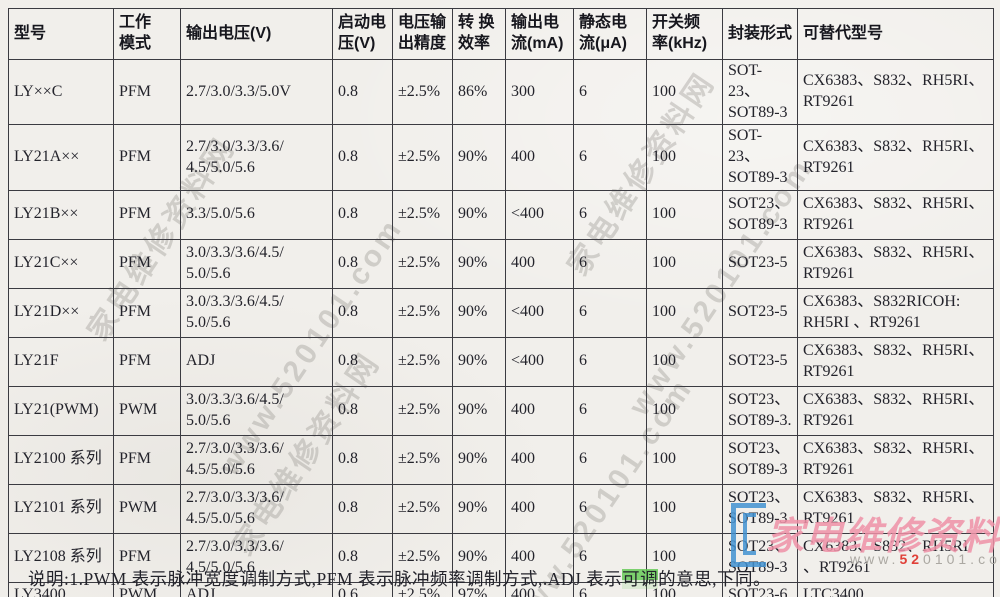 The height and width of the screenshot is (597, 1000). Describe the element at coordinates (147, 410) in the screenshot. I see `cell-mode: PWM` at that location.